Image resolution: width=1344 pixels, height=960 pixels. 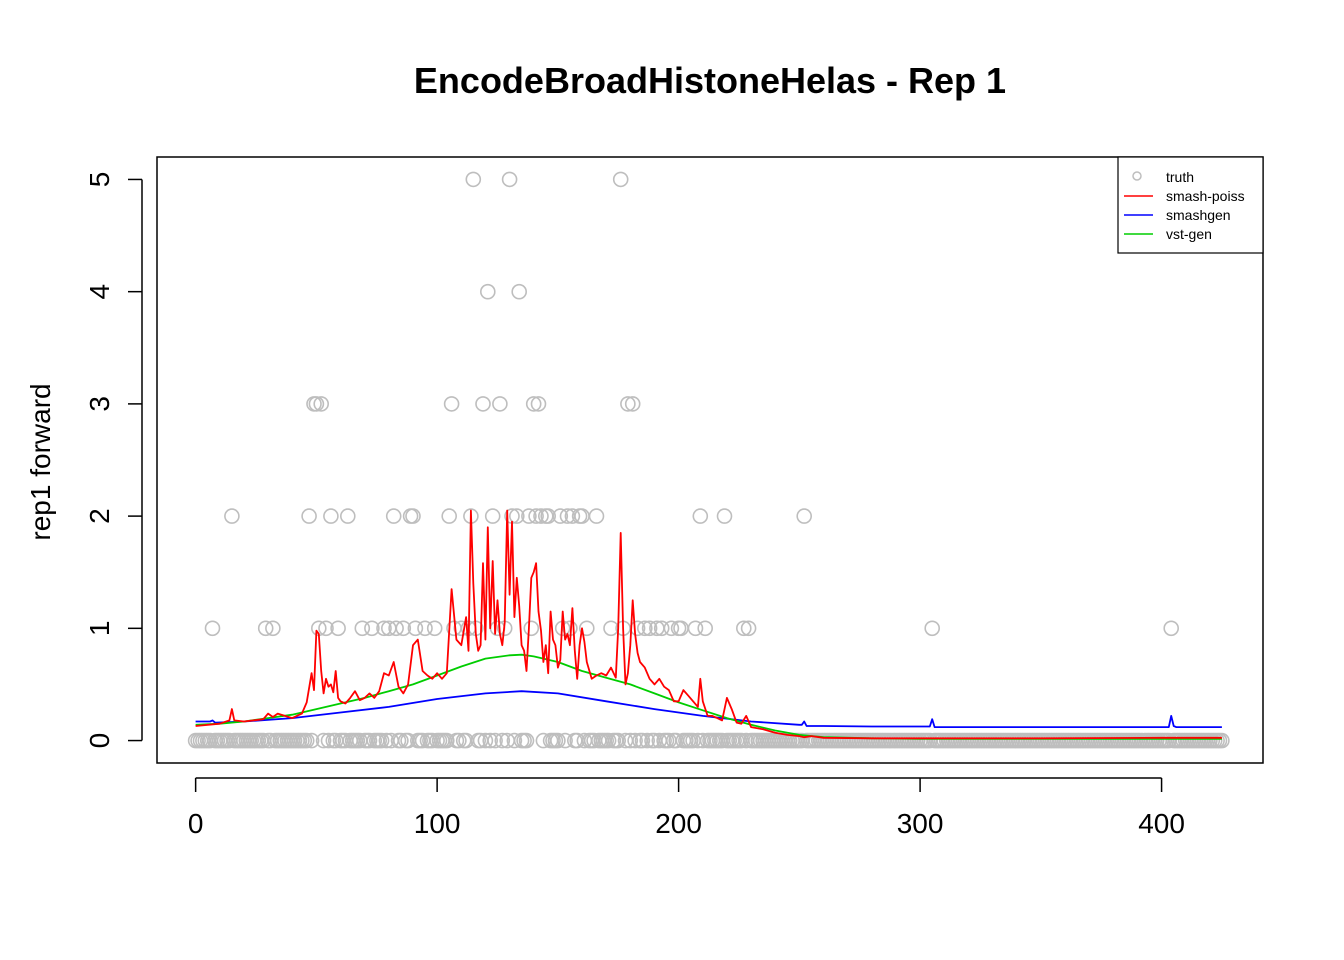 I want to click on legend-box, so click(x=1190, y=205).